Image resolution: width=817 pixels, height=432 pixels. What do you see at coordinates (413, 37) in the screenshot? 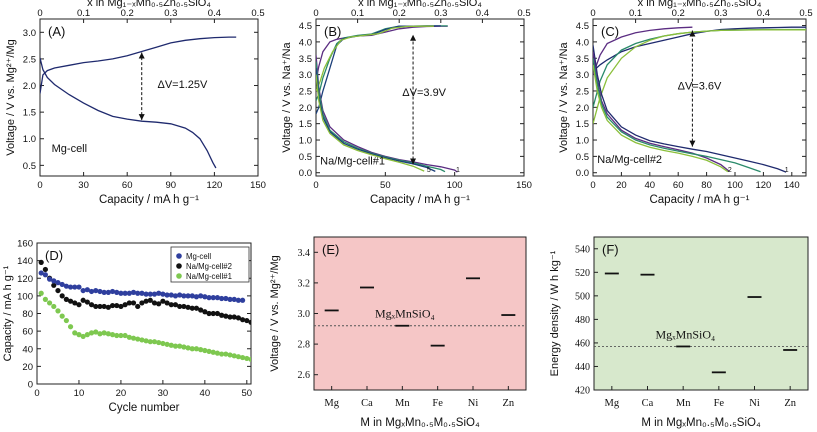
I see `arrow-head-up` at bounding box center [413, 37].